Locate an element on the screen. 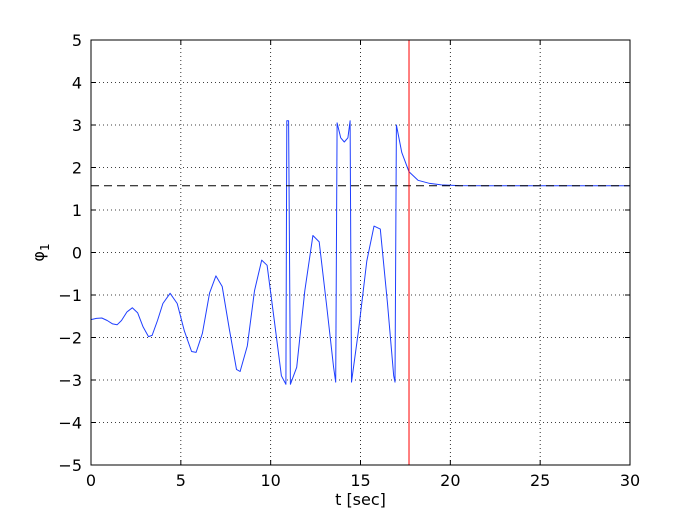 This screenshot has height=525, width=698. x-tick-label: 25 is located at coordinates (540, 480).